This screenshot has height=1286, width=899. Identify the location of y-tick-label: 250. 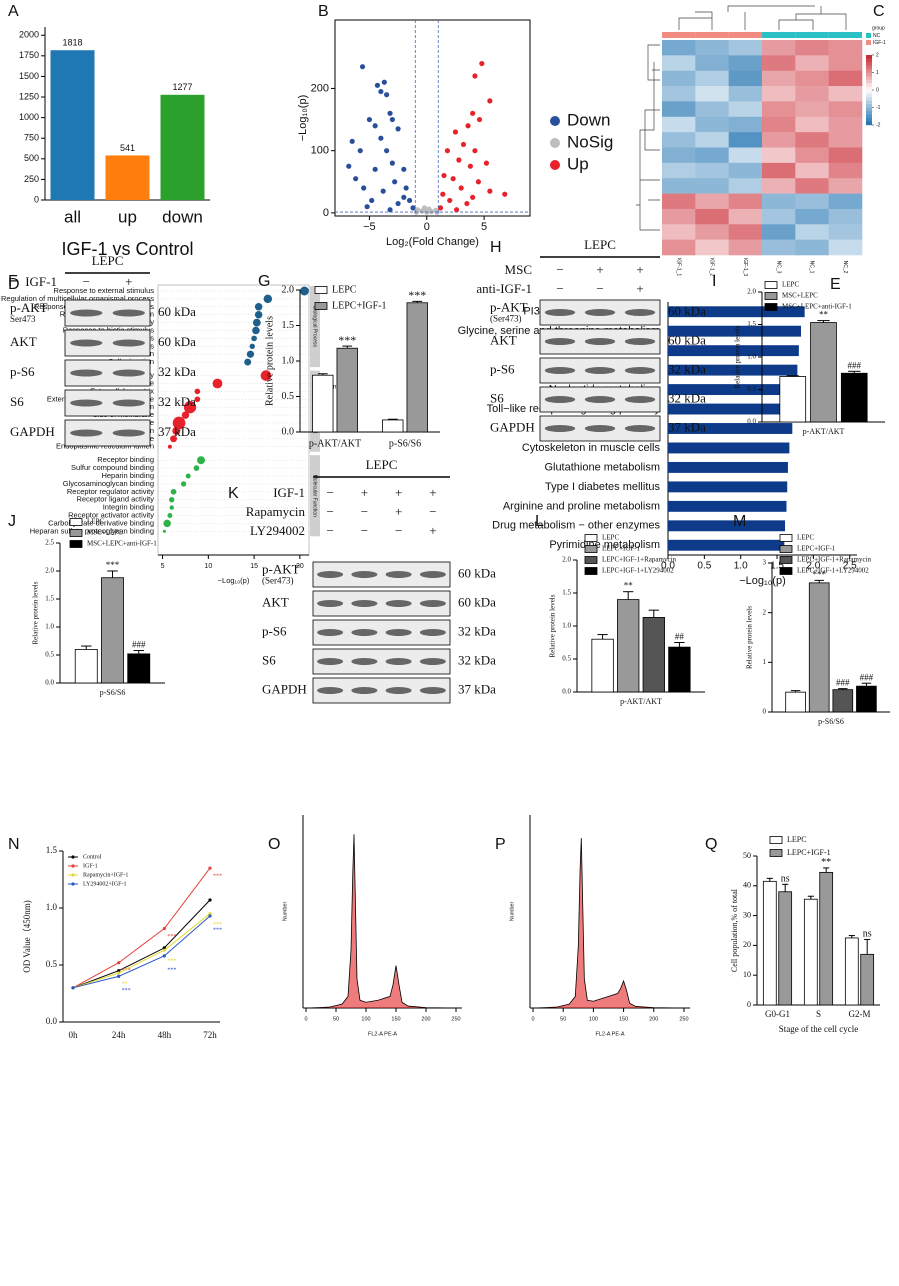
(31, 179).